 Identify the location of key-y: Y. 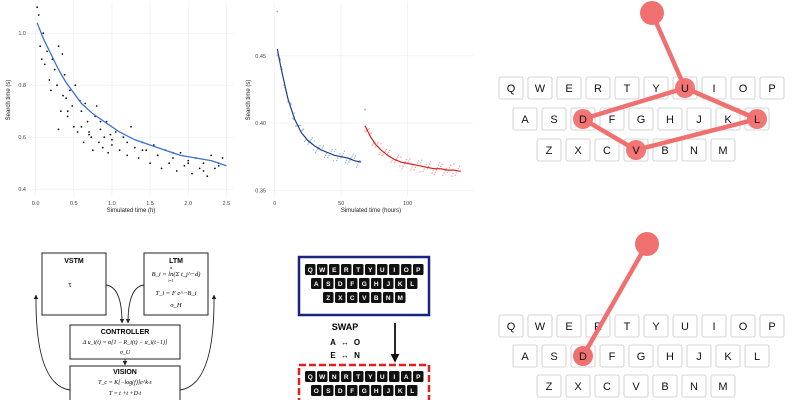
(656, 326).